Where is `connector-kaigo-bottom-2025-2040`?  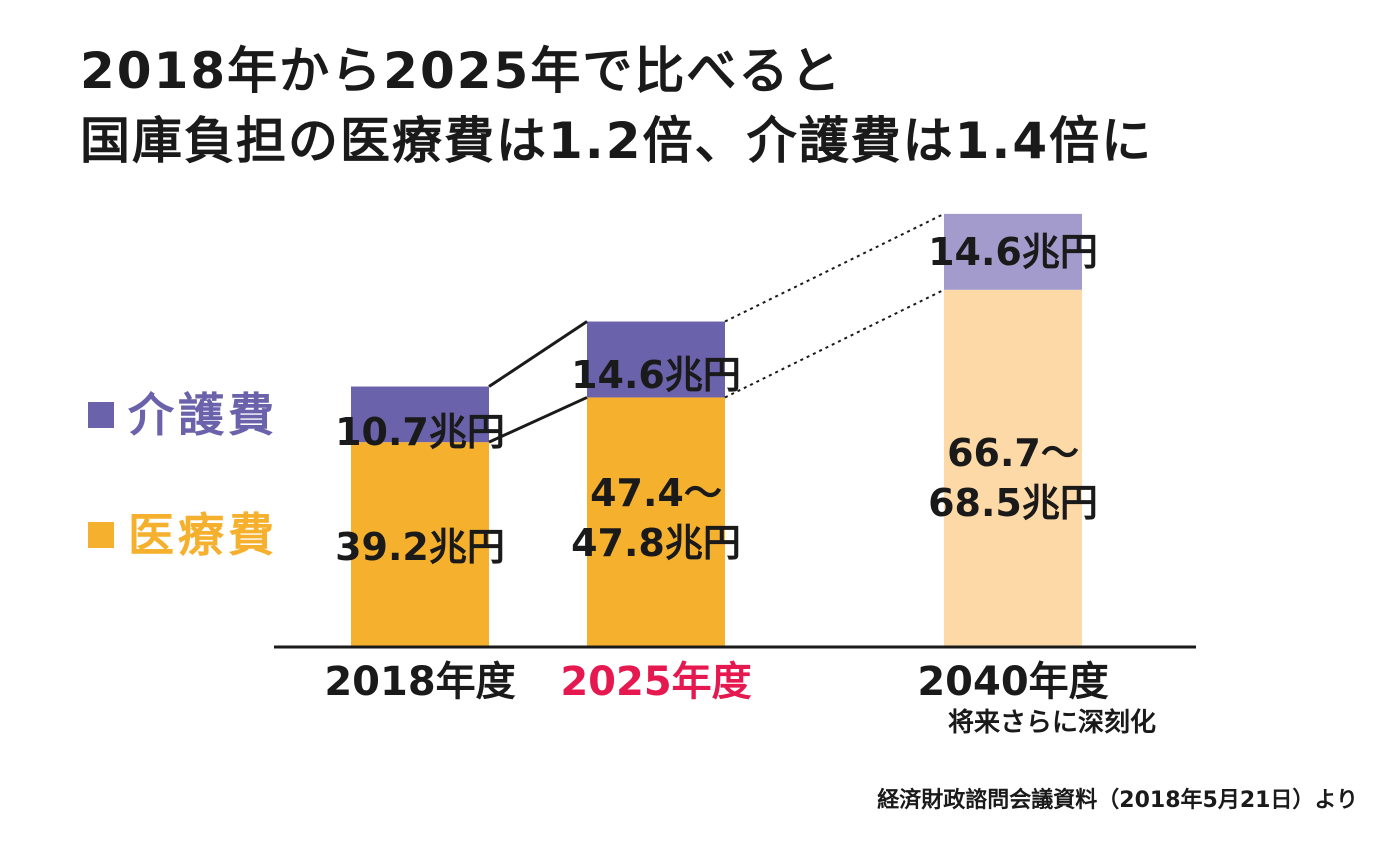 connector-kaigo-bottom-2025-2040 is located at coordinates (834, 343).